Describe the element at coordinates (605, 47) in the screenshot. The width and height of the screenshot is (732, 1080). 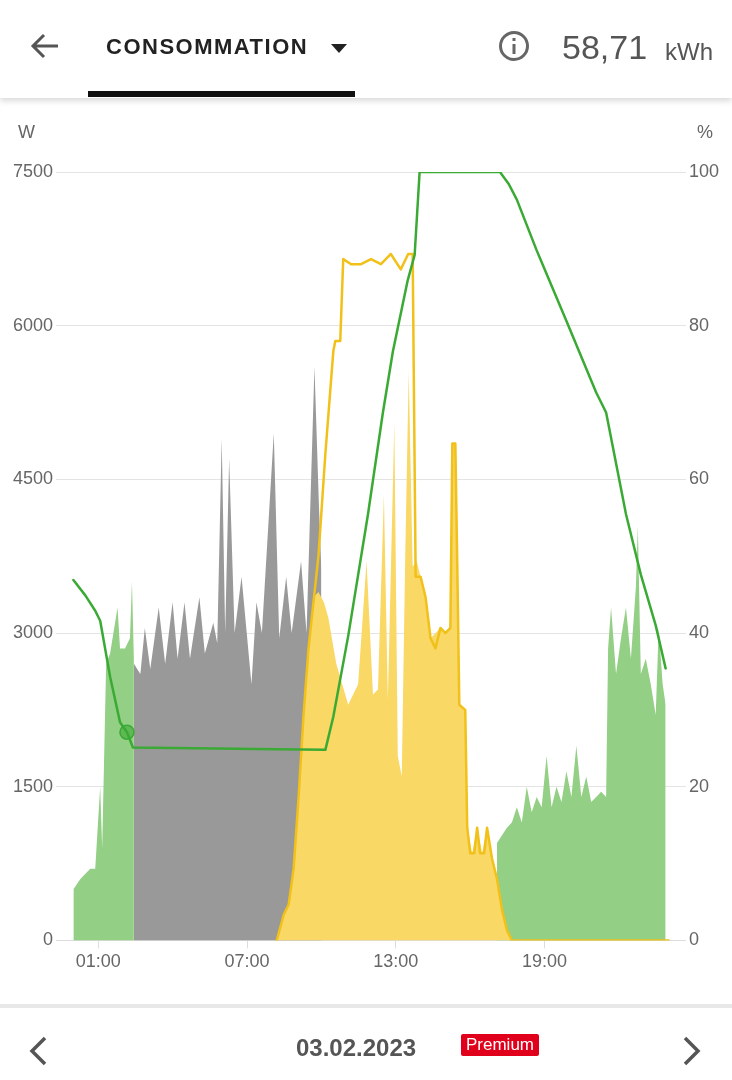
I see `text: 58,71` at that location.